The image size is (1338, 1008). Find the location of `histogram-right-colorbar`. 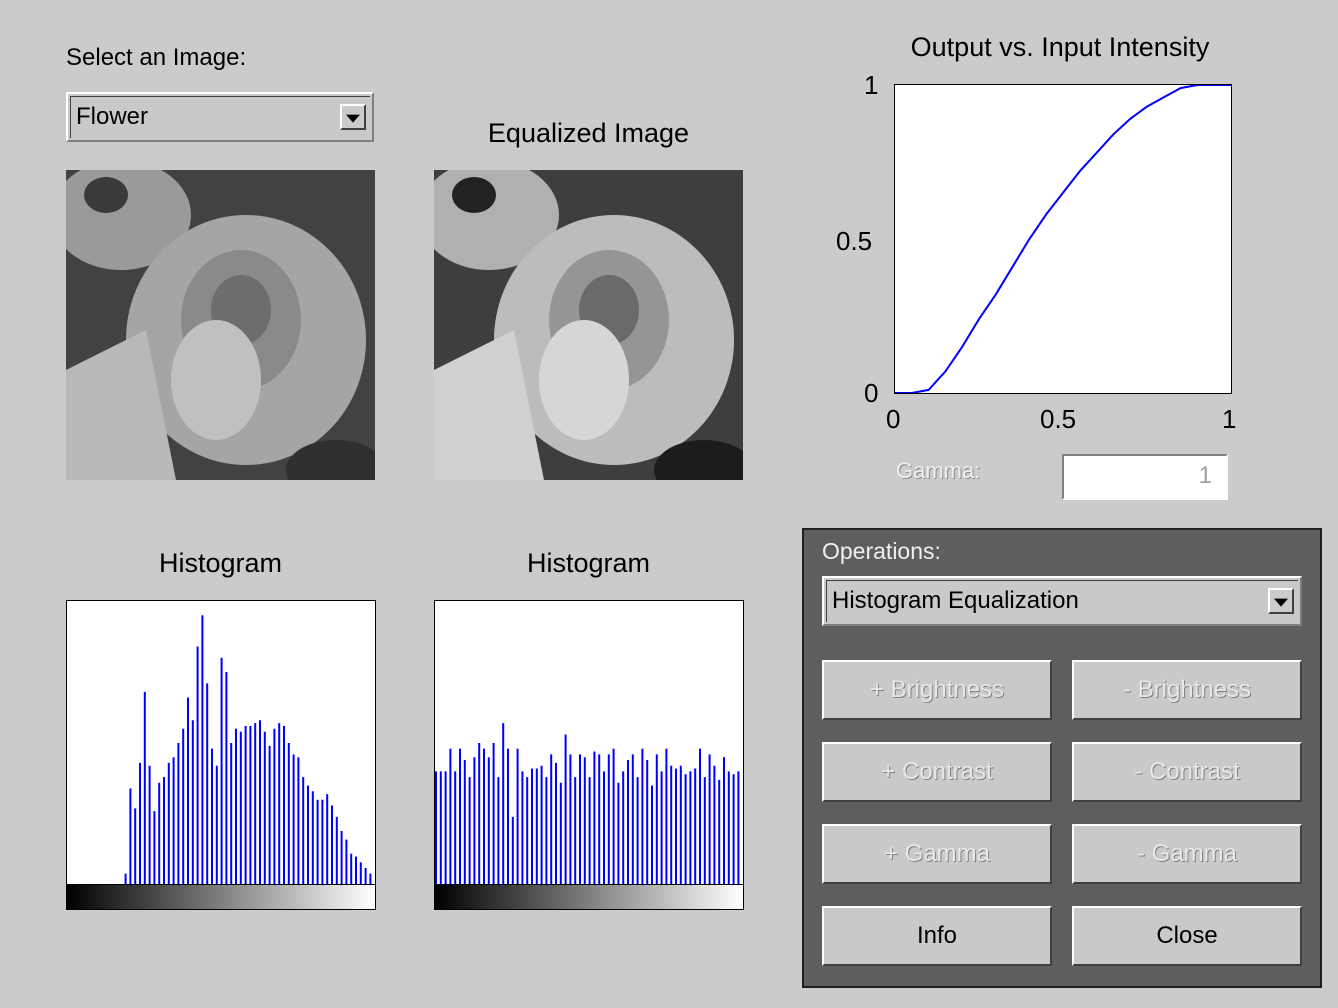

histogram-right-colorbar is located at coordinates (589, 897).